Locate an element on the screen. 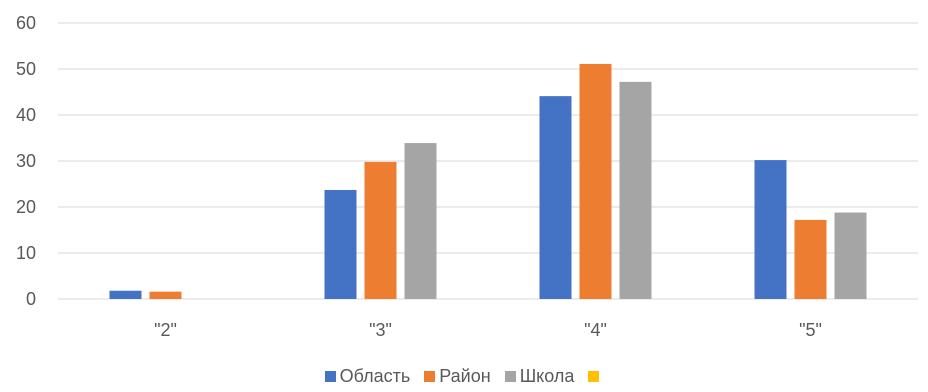 The width and height of the screenshot is (928, 392). y-tick-label: 60 is located at coordinates (26, 23).